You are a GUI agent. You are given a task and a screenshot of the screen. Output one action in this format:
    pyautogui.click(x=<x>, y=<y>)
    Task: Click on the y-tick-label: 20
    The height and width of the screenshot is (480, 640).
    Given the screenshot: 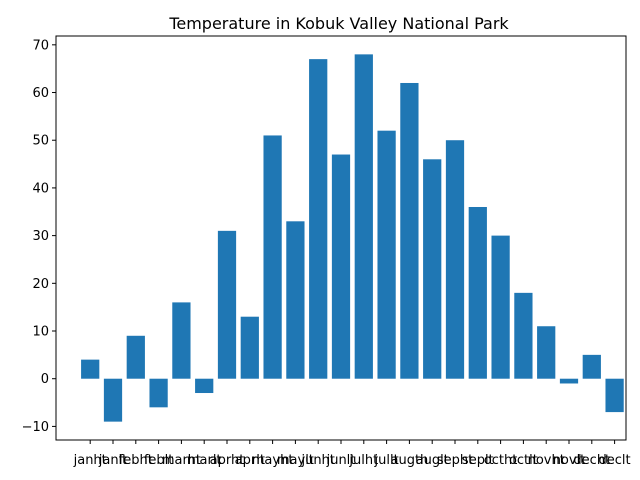 What is the action you would take?
    pyautogui.click(x=40, y=284)
    